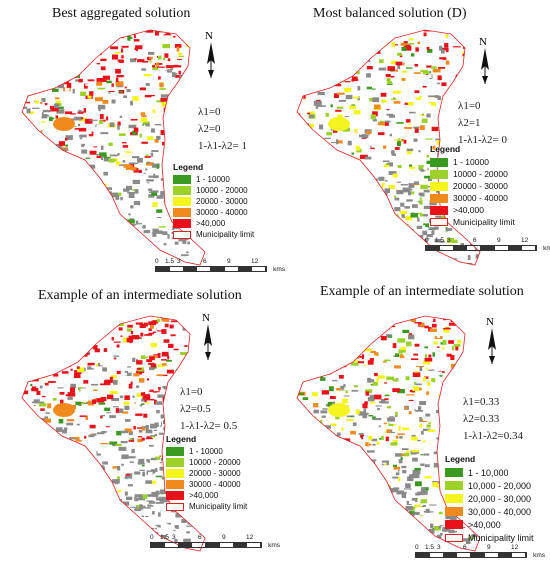 The height and width of the screenshot is (572, 550). What do you see at coordinates (481, 419) in the screenshot?
I see `lambda-2: λ2=0.33` at bounding box center [481, 419].